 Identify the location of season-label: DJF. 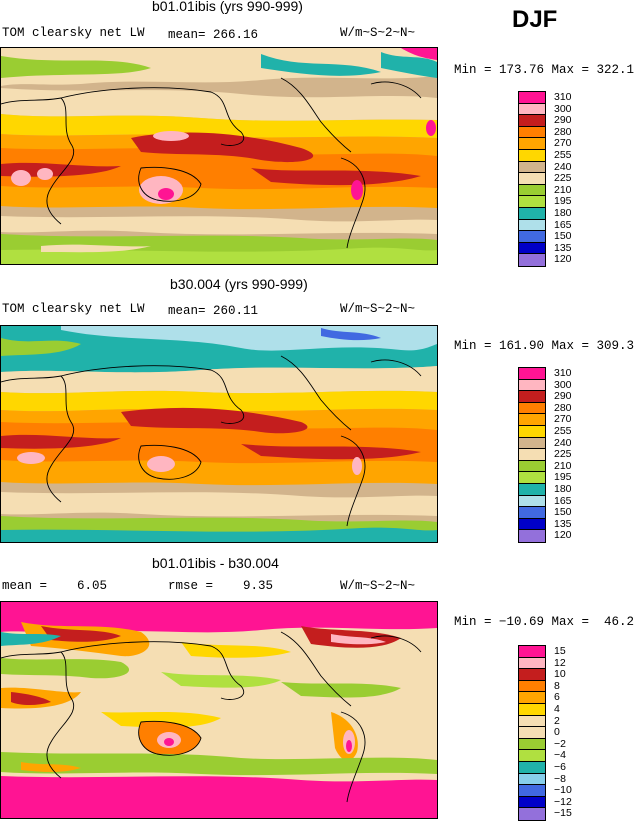
(535, 19).